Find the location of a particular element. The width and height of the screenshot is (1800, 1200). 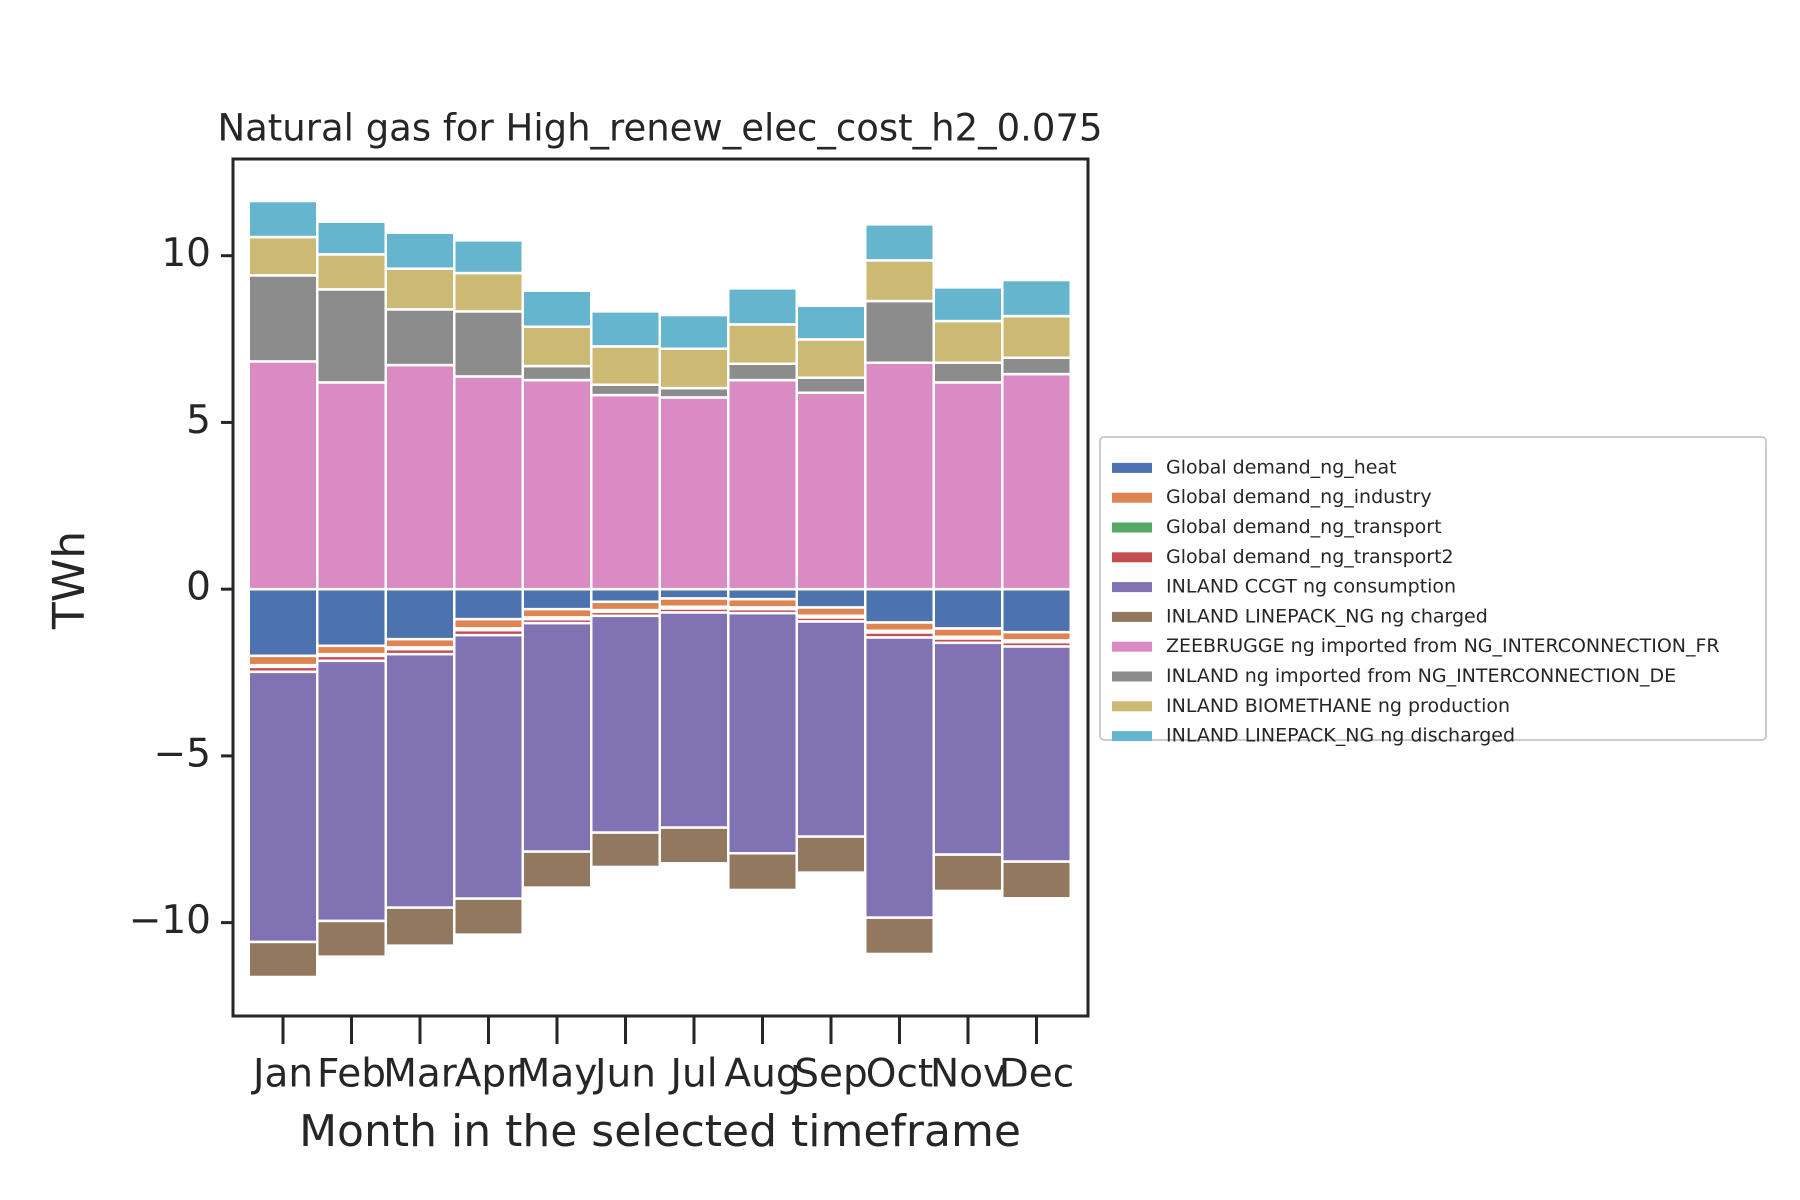

y-tick-label: −5 is located at coordinates (183, 753).